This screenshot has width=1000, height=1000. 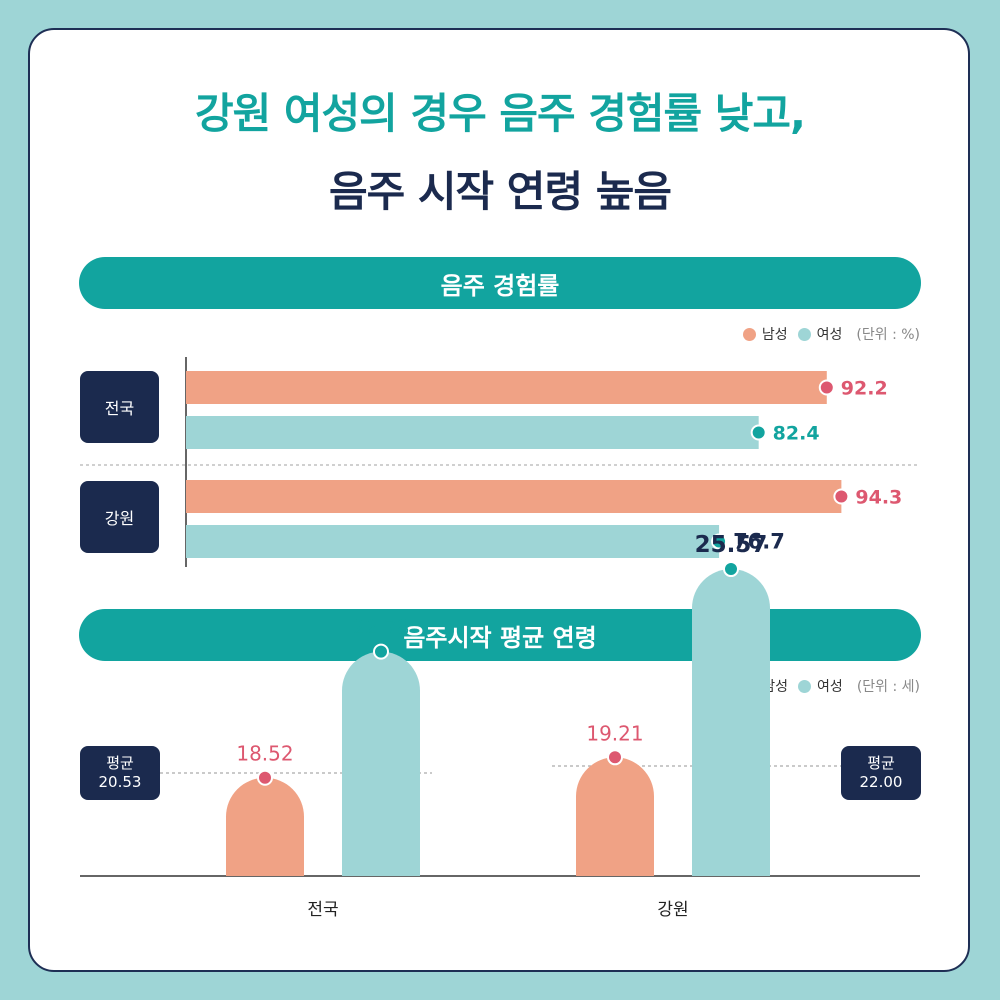 What do you see at coordinates (120, 782) in the screenshot?
I see `average-value: 20.53` at bounding box center [120, 782].